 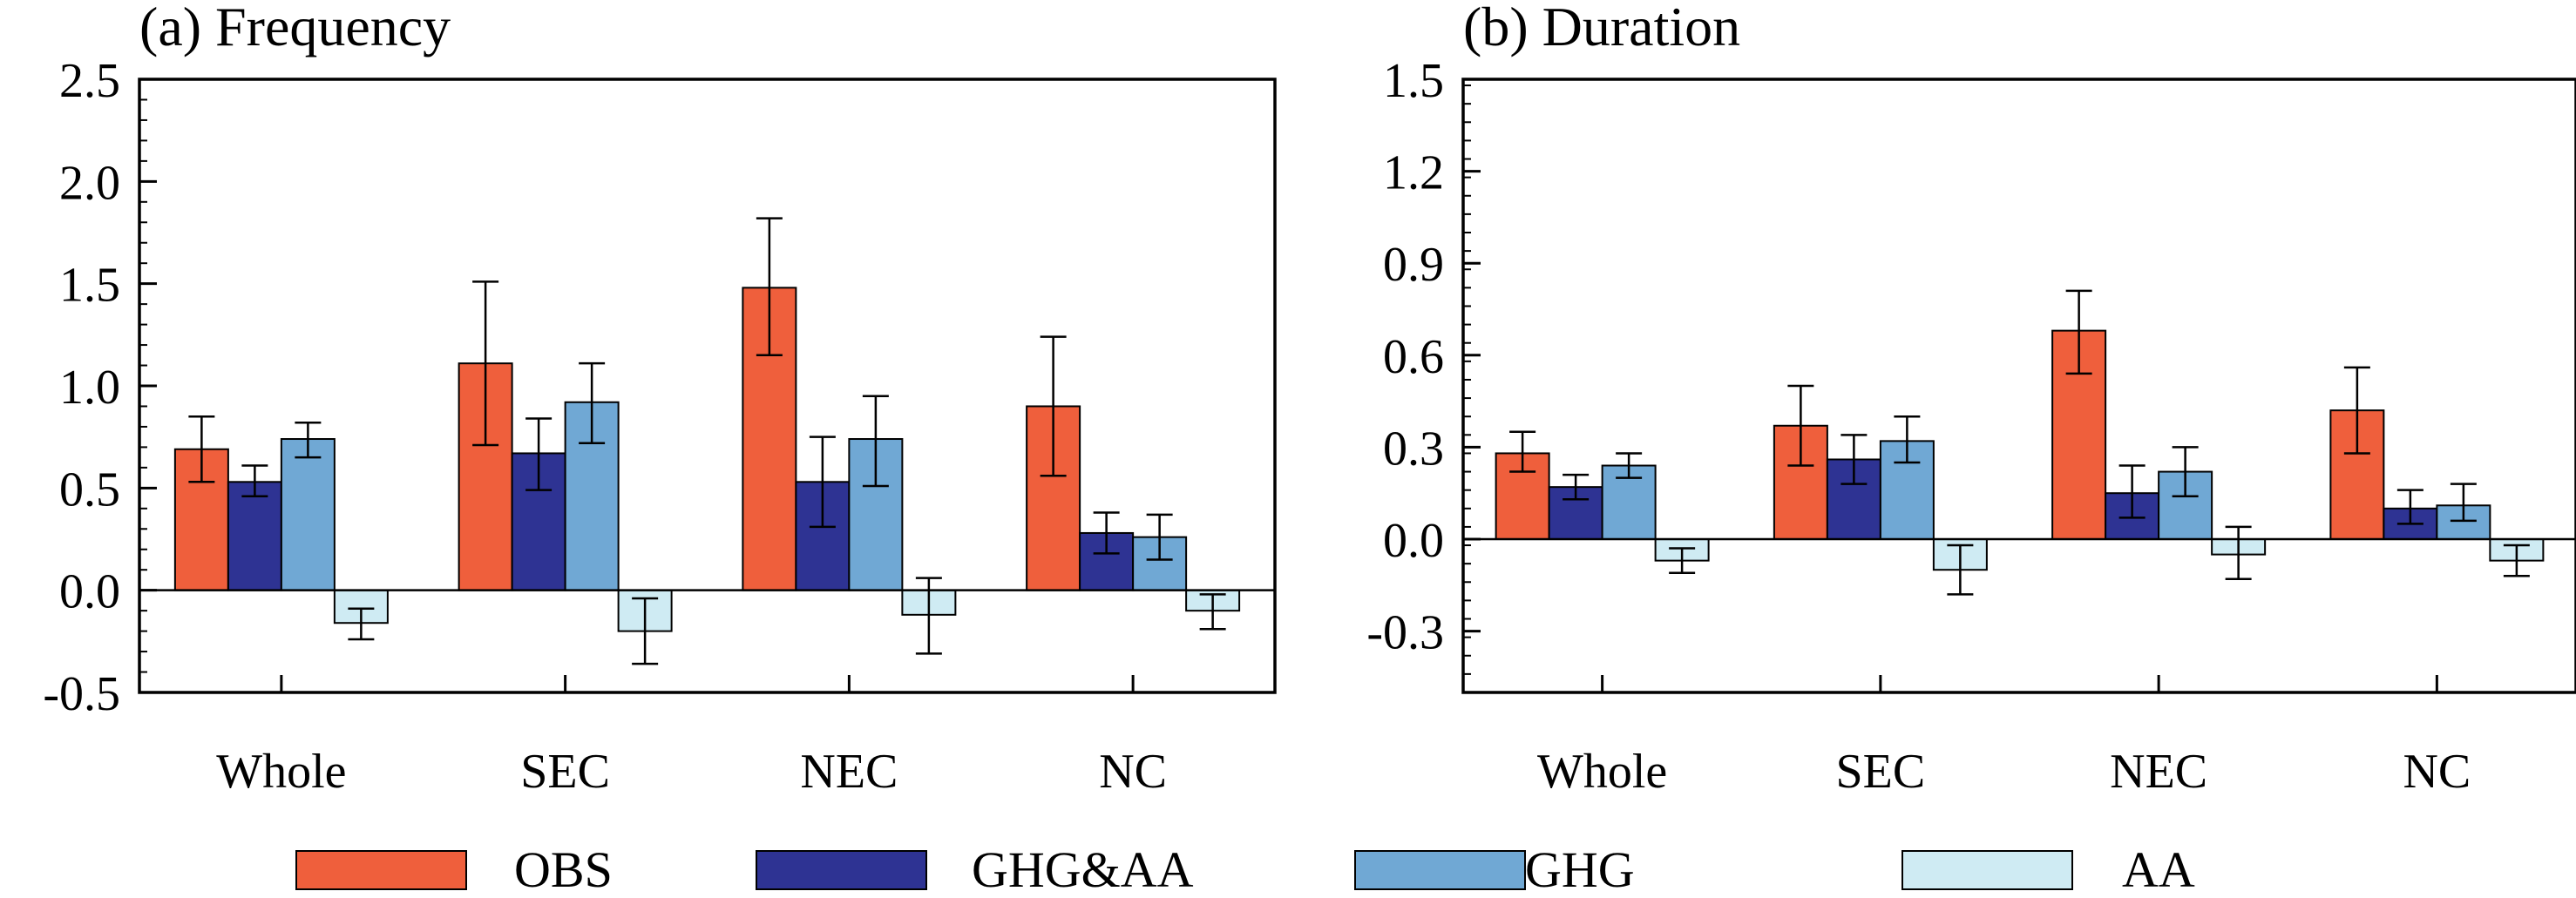 What do you see at coordinates (1405, 633) in the screenshot?
I see `y-tick-label: -0.3` at bounding box center [1405, 633].